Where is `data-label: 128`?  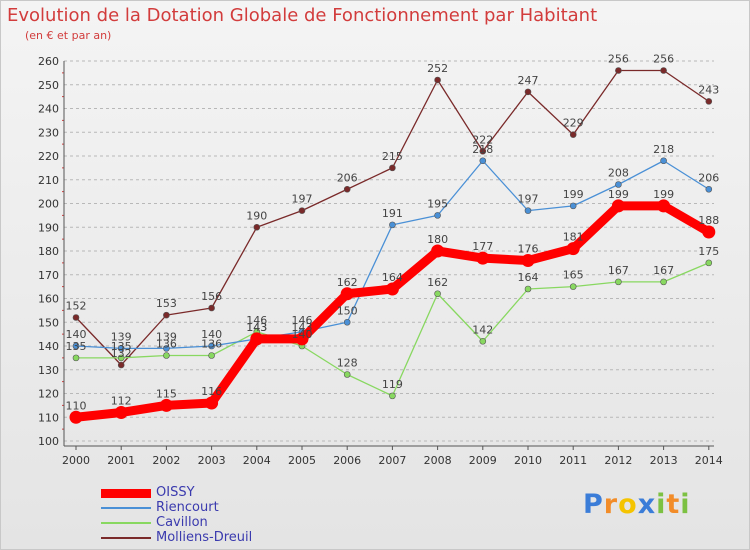
data-label: 128 is located at coordinates (347, 363).